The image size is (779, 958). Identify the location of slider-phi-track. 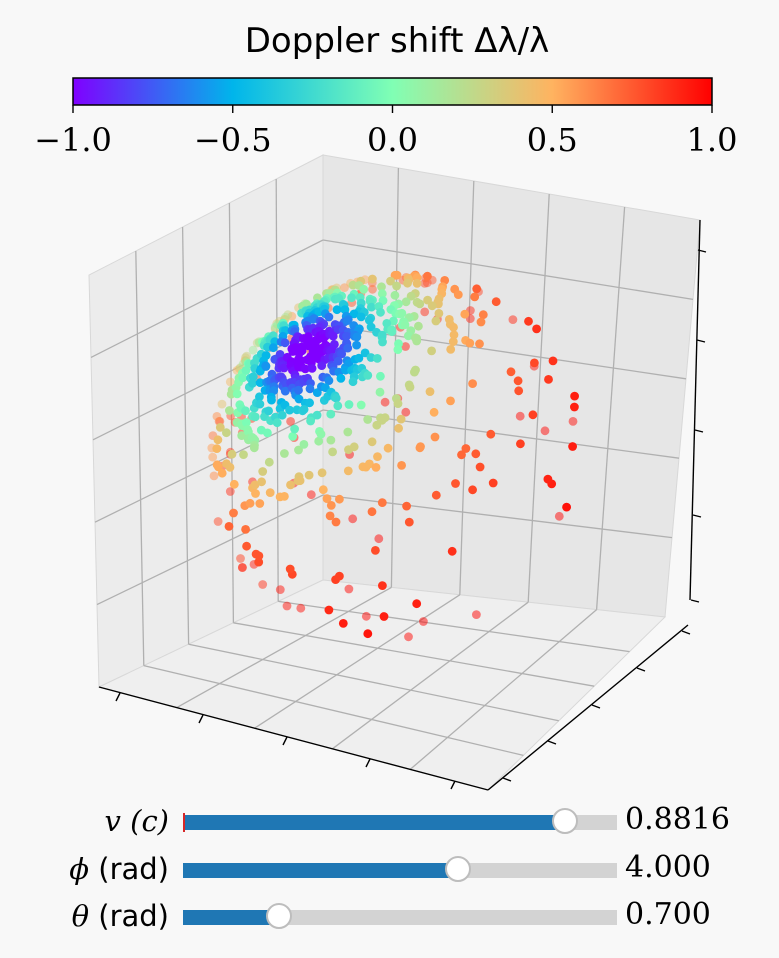
(400, 869).